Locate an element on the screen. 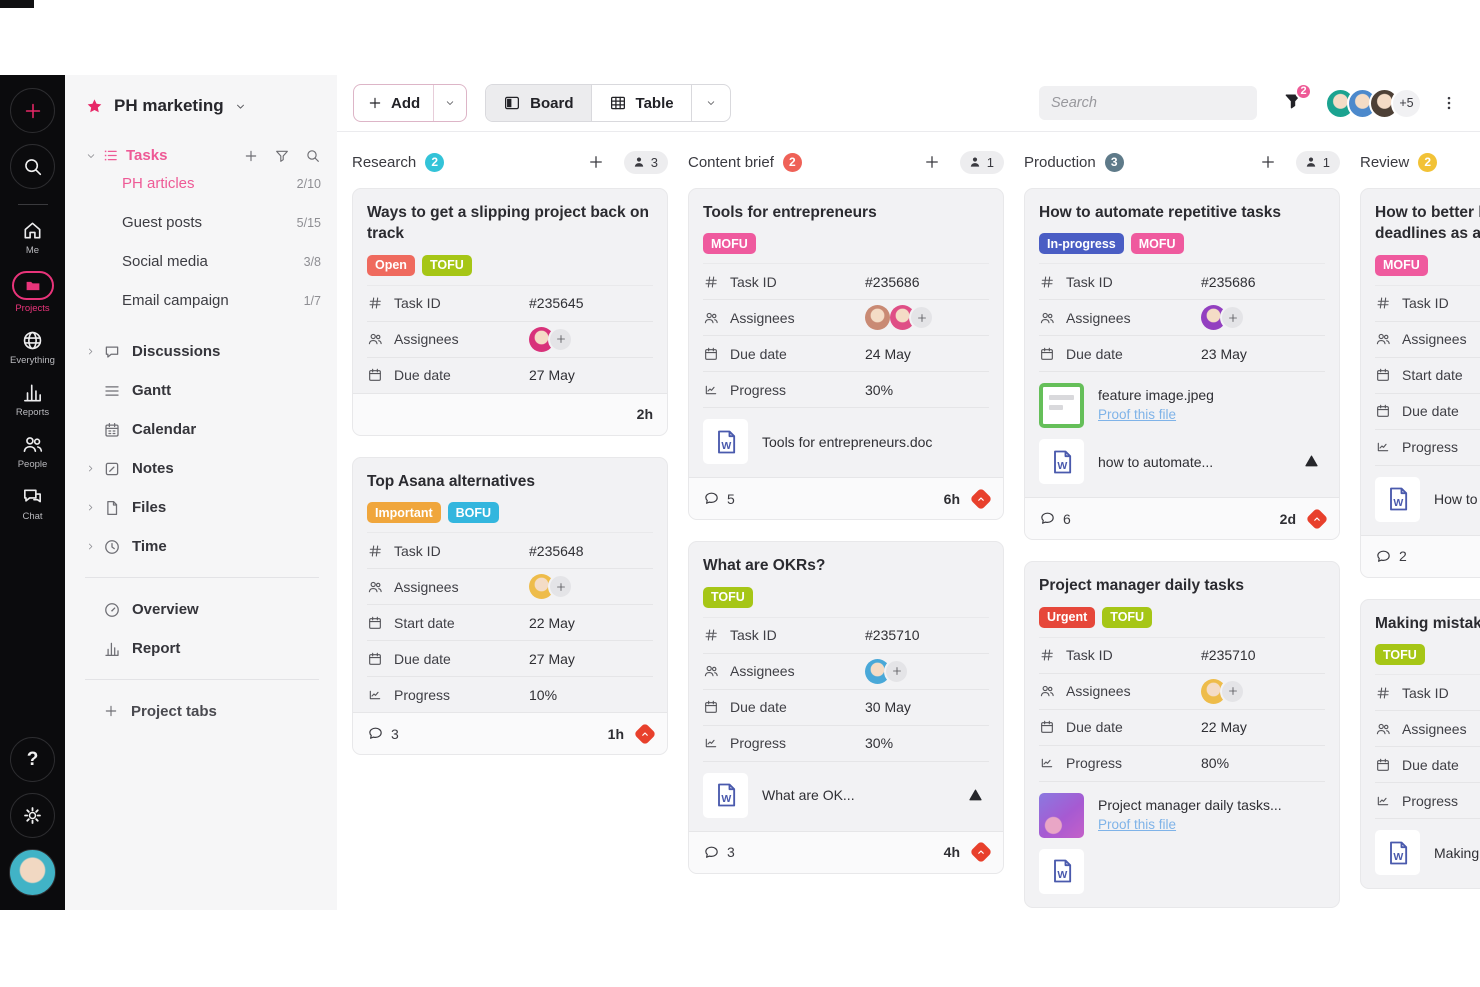 This screenshot has height=987, width=1480. time-logged: 2d is located at coordinates (1287, 518).